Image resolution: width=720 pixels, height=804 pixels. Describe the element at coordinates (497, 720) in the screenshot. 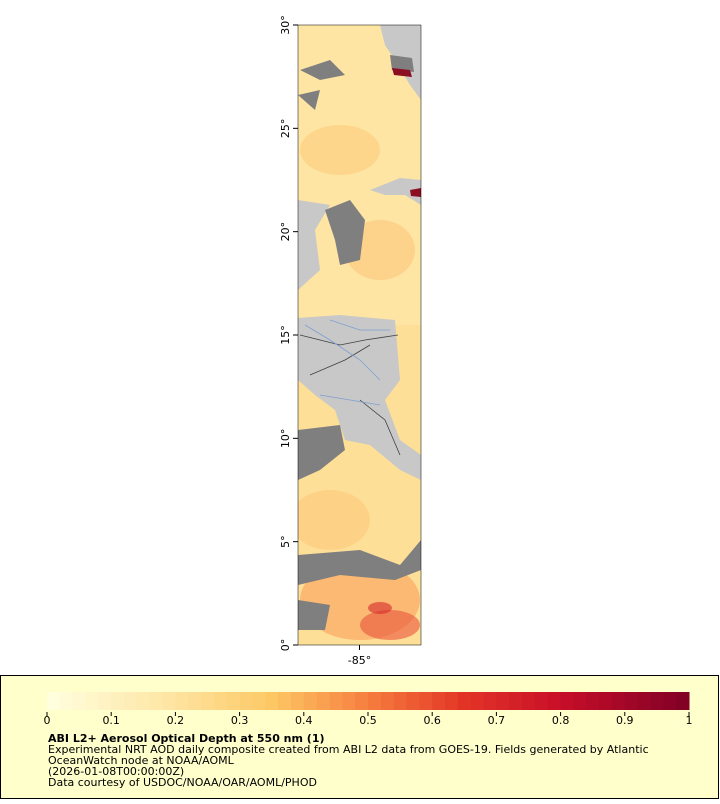

I see `colorbar-tick-label: 0.7` at that location.